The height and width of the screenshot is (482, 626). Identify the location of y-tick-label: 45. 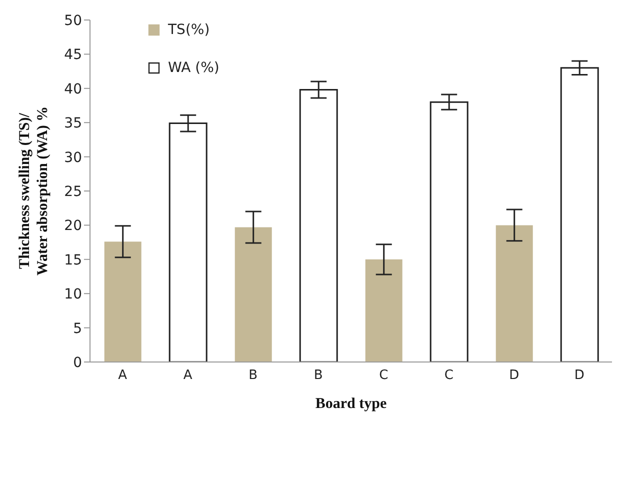
(73, 55).